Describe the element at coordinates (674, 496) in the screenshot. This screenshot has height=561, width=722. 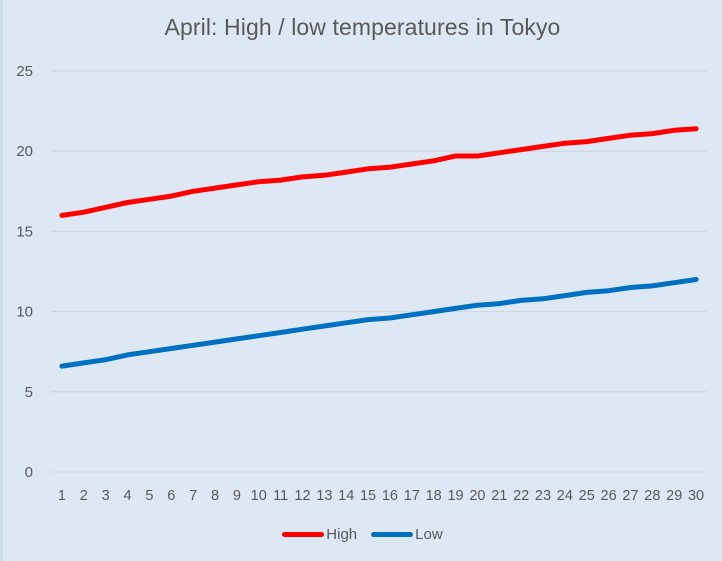
I see `x-tick-label: 29` at that location.